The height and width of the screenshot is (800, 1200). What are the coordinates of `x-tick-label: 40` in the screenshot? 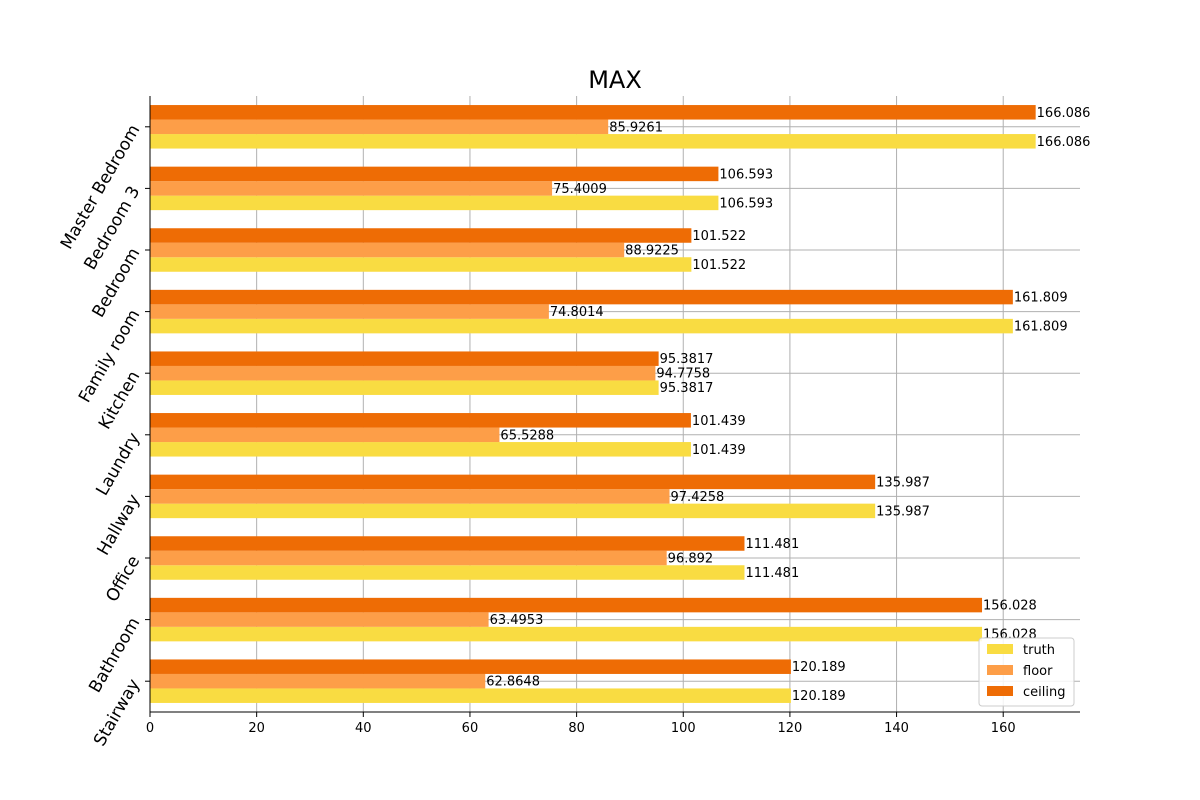 It's located at (363, 728).